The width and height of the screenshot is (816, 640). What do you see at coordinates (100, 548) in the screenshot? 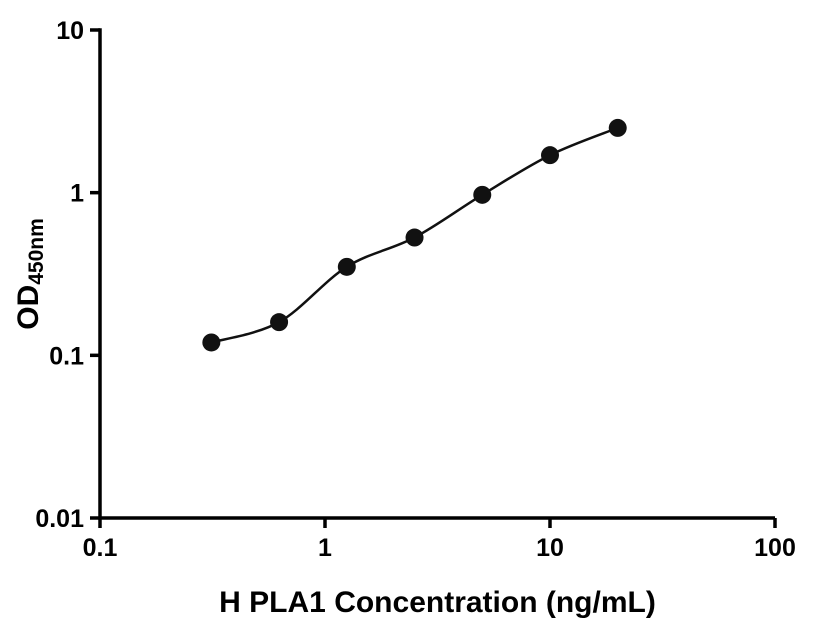
I see `x-tick-label: 0.1` at bounding box center [100, 548].